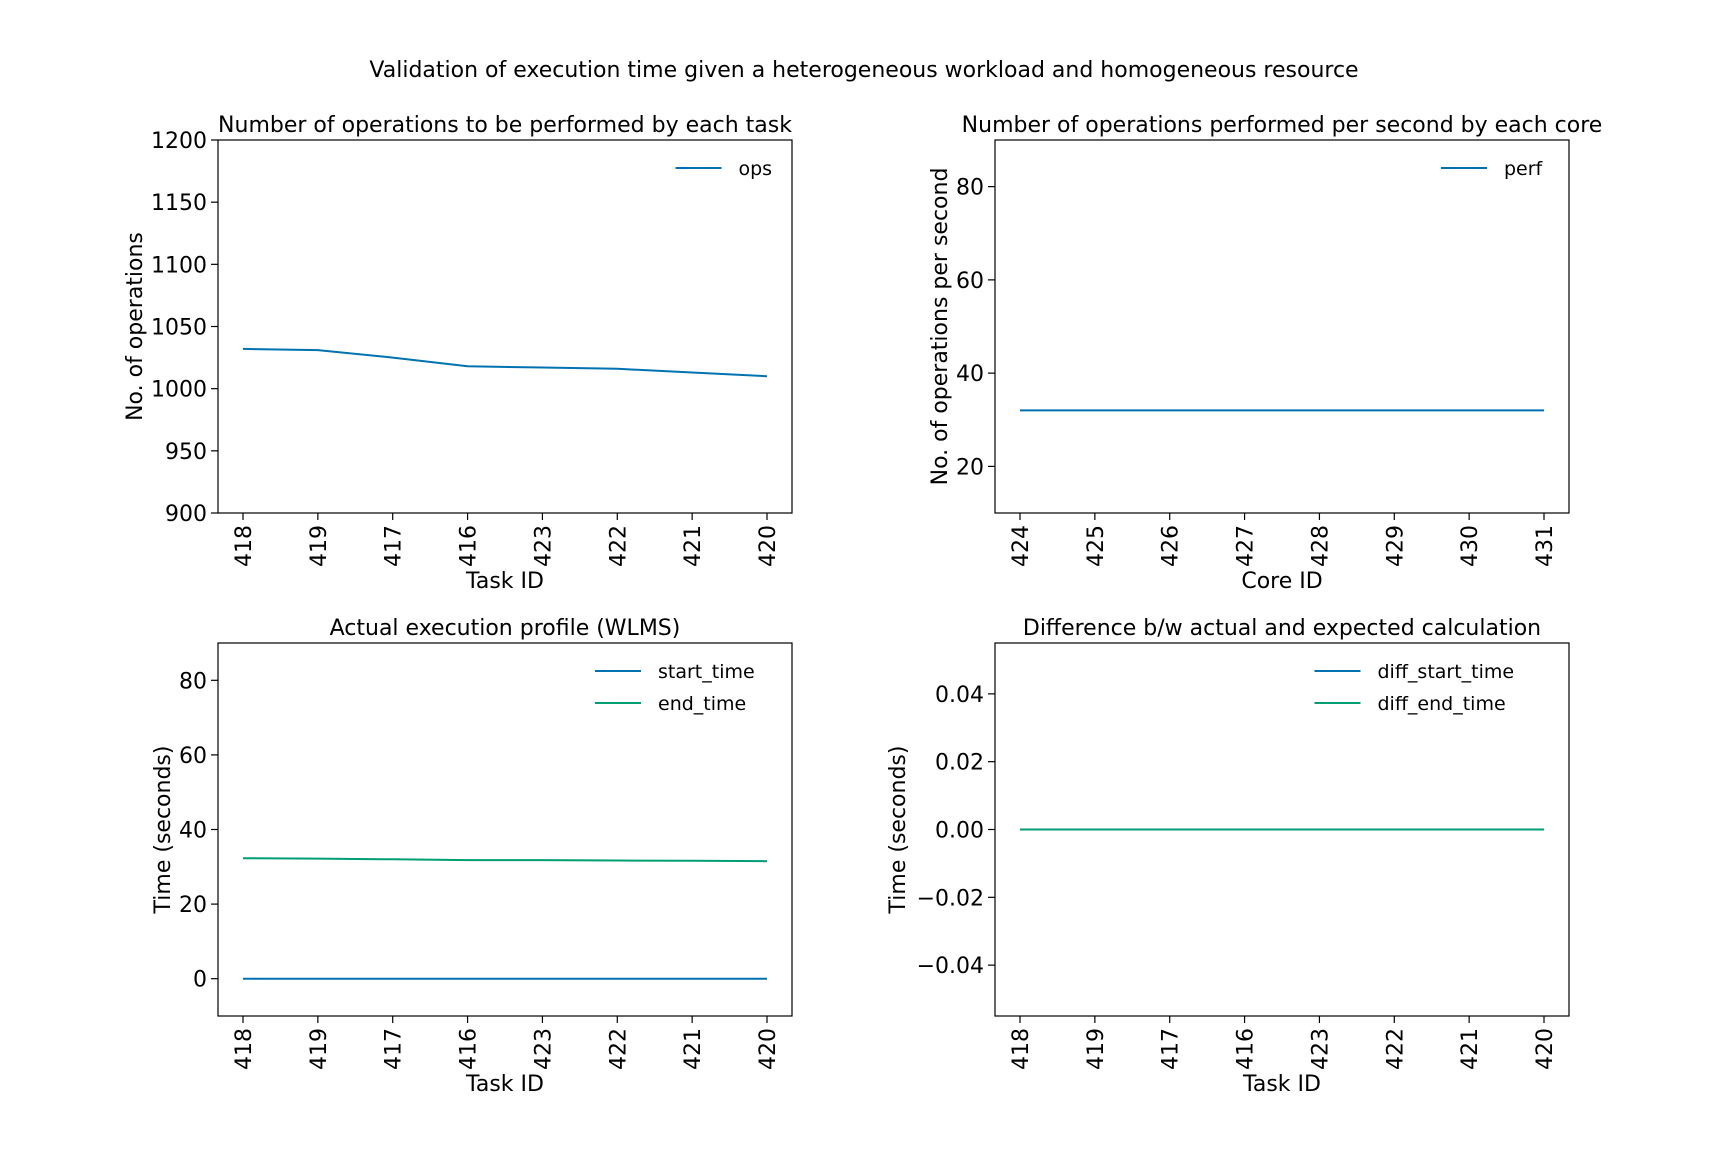 This screenshot has width=1728, height=1152. I want to click on x-tick-label: 431, so click(1545, 546).